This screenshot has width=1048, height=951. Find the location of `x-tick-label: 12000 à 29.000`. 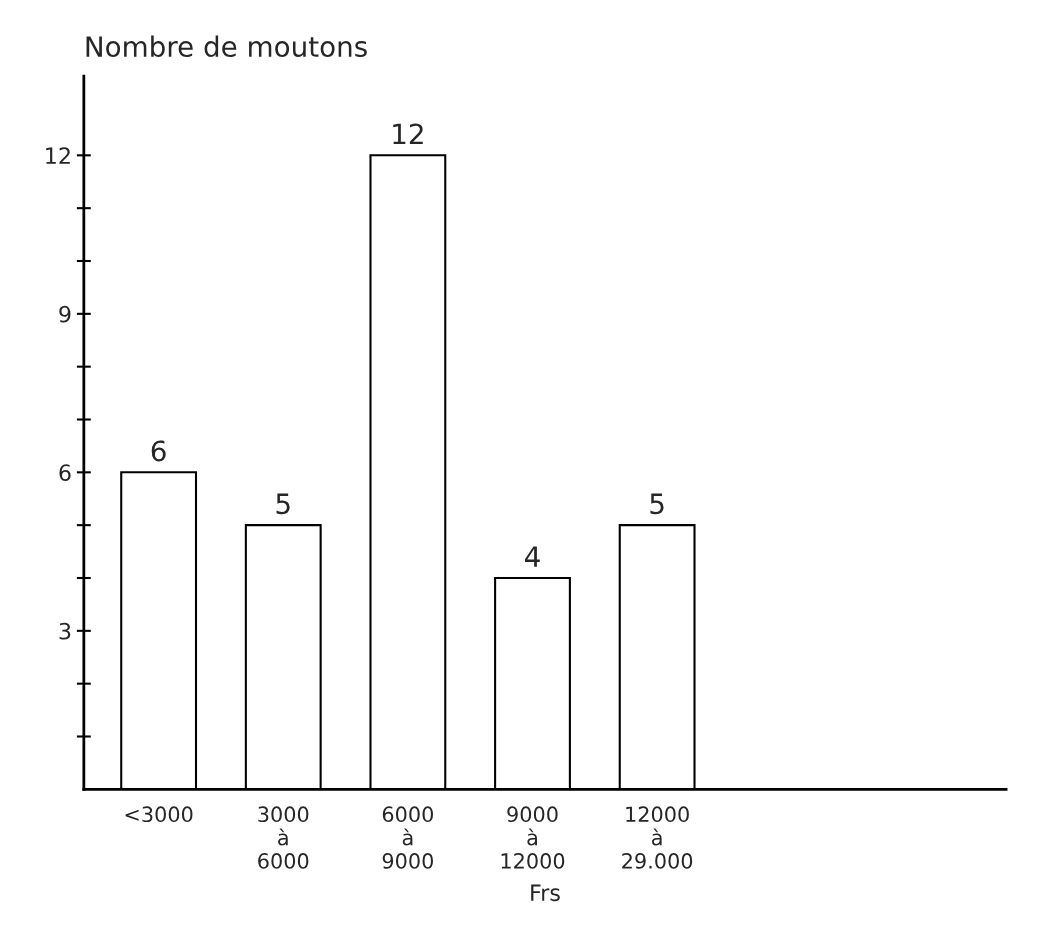

x-tick-label: 12000 à 29.000 is located at coordinates (657, 837).